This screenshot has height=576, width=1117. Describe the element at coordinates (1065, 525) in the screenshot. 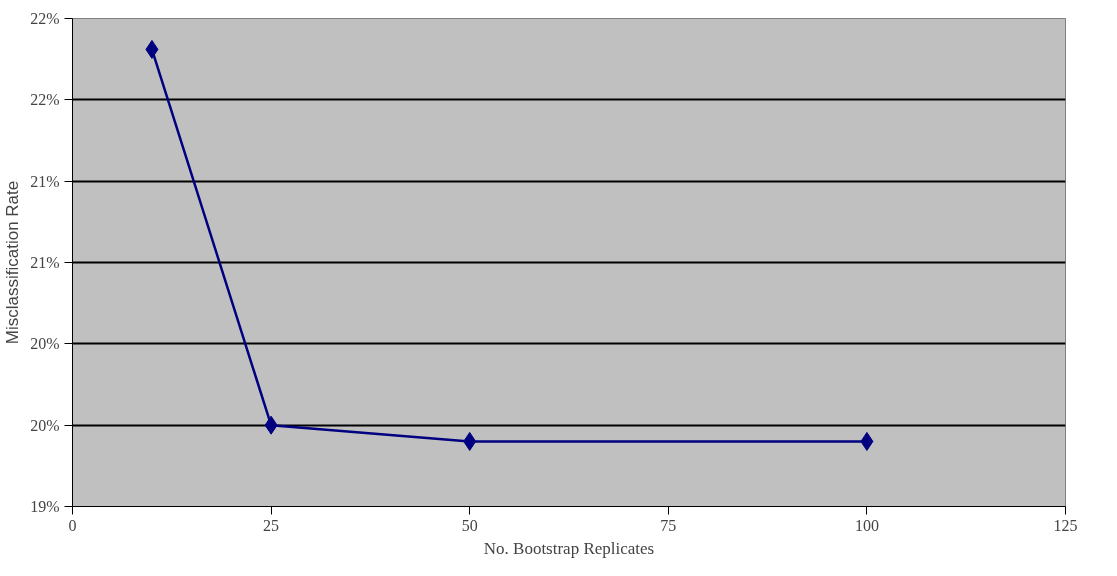

I see `x-tick-label: 125` at that location.